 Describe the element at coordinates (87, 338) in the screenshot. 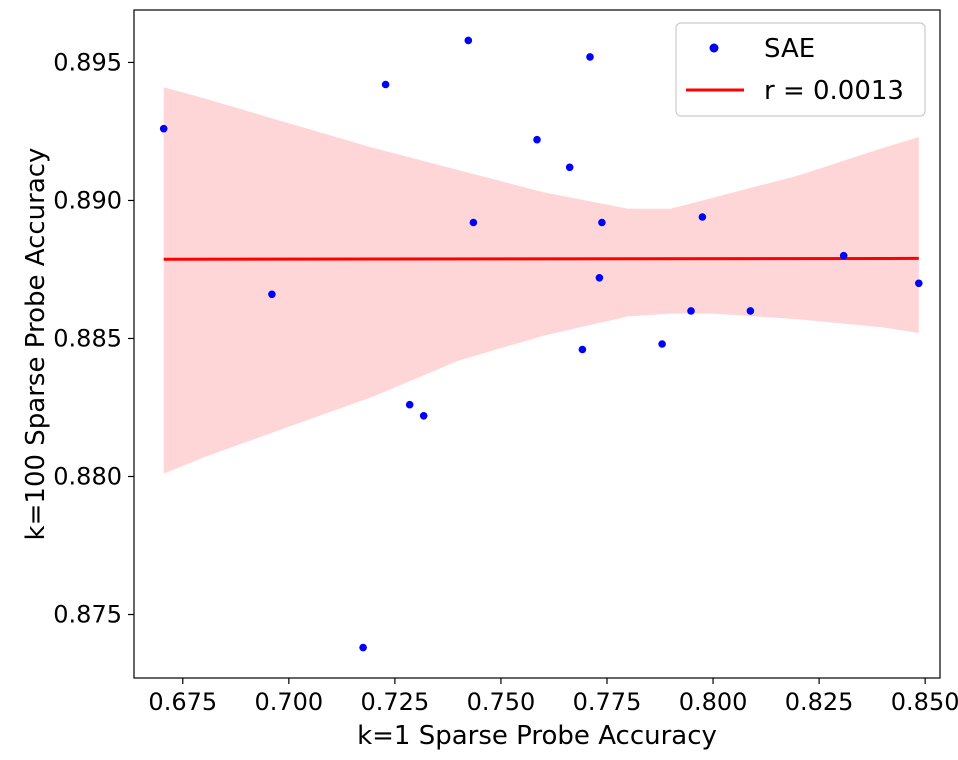

I see `y-tick-label: 0.885` at that location.